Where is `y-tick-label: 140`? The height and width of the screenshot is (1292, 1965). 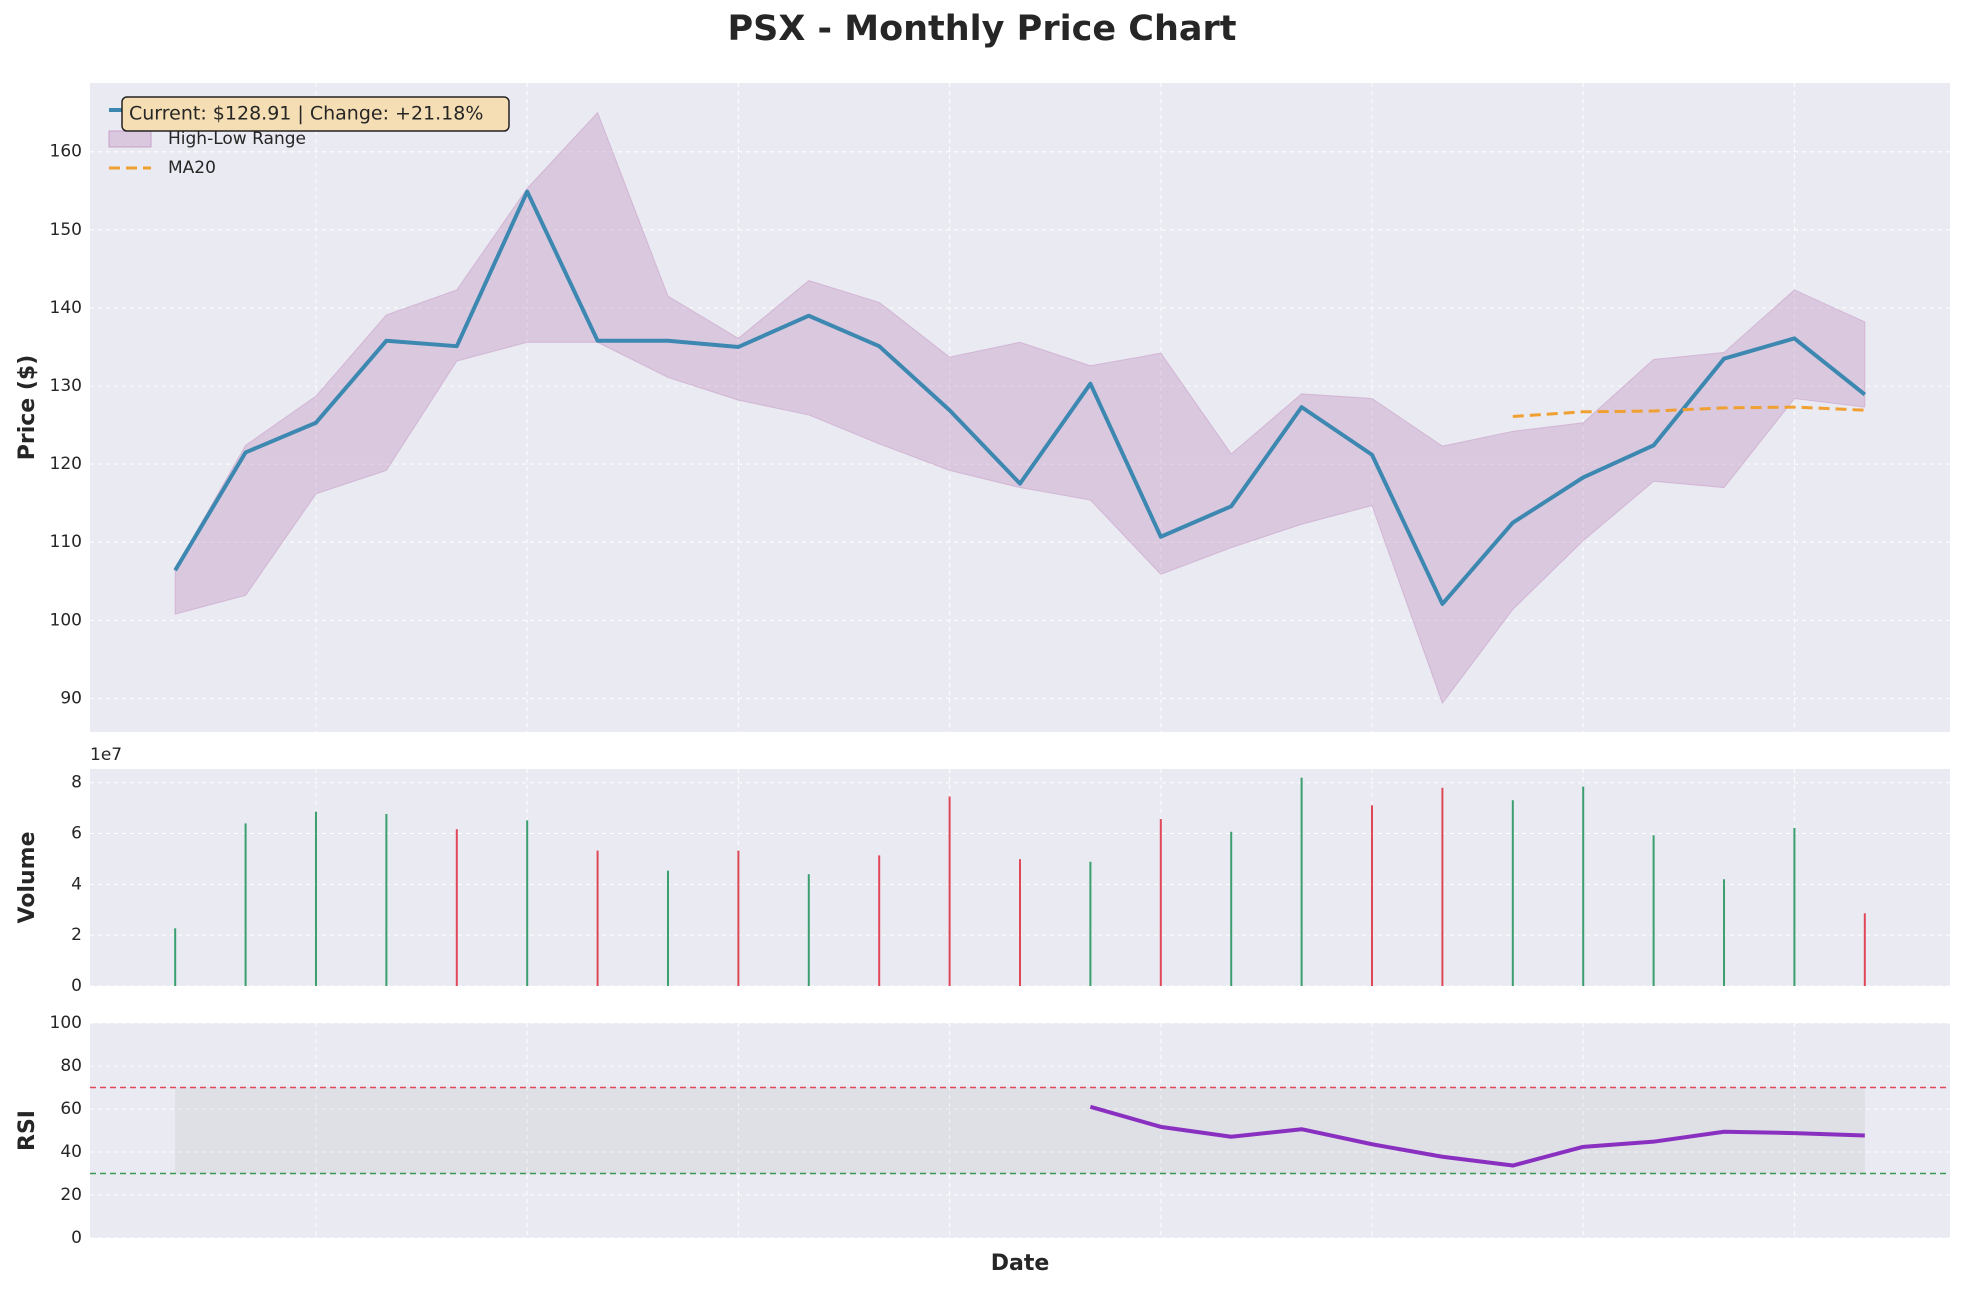
y-tick-label: 140 is located at coordinates (66, 308).